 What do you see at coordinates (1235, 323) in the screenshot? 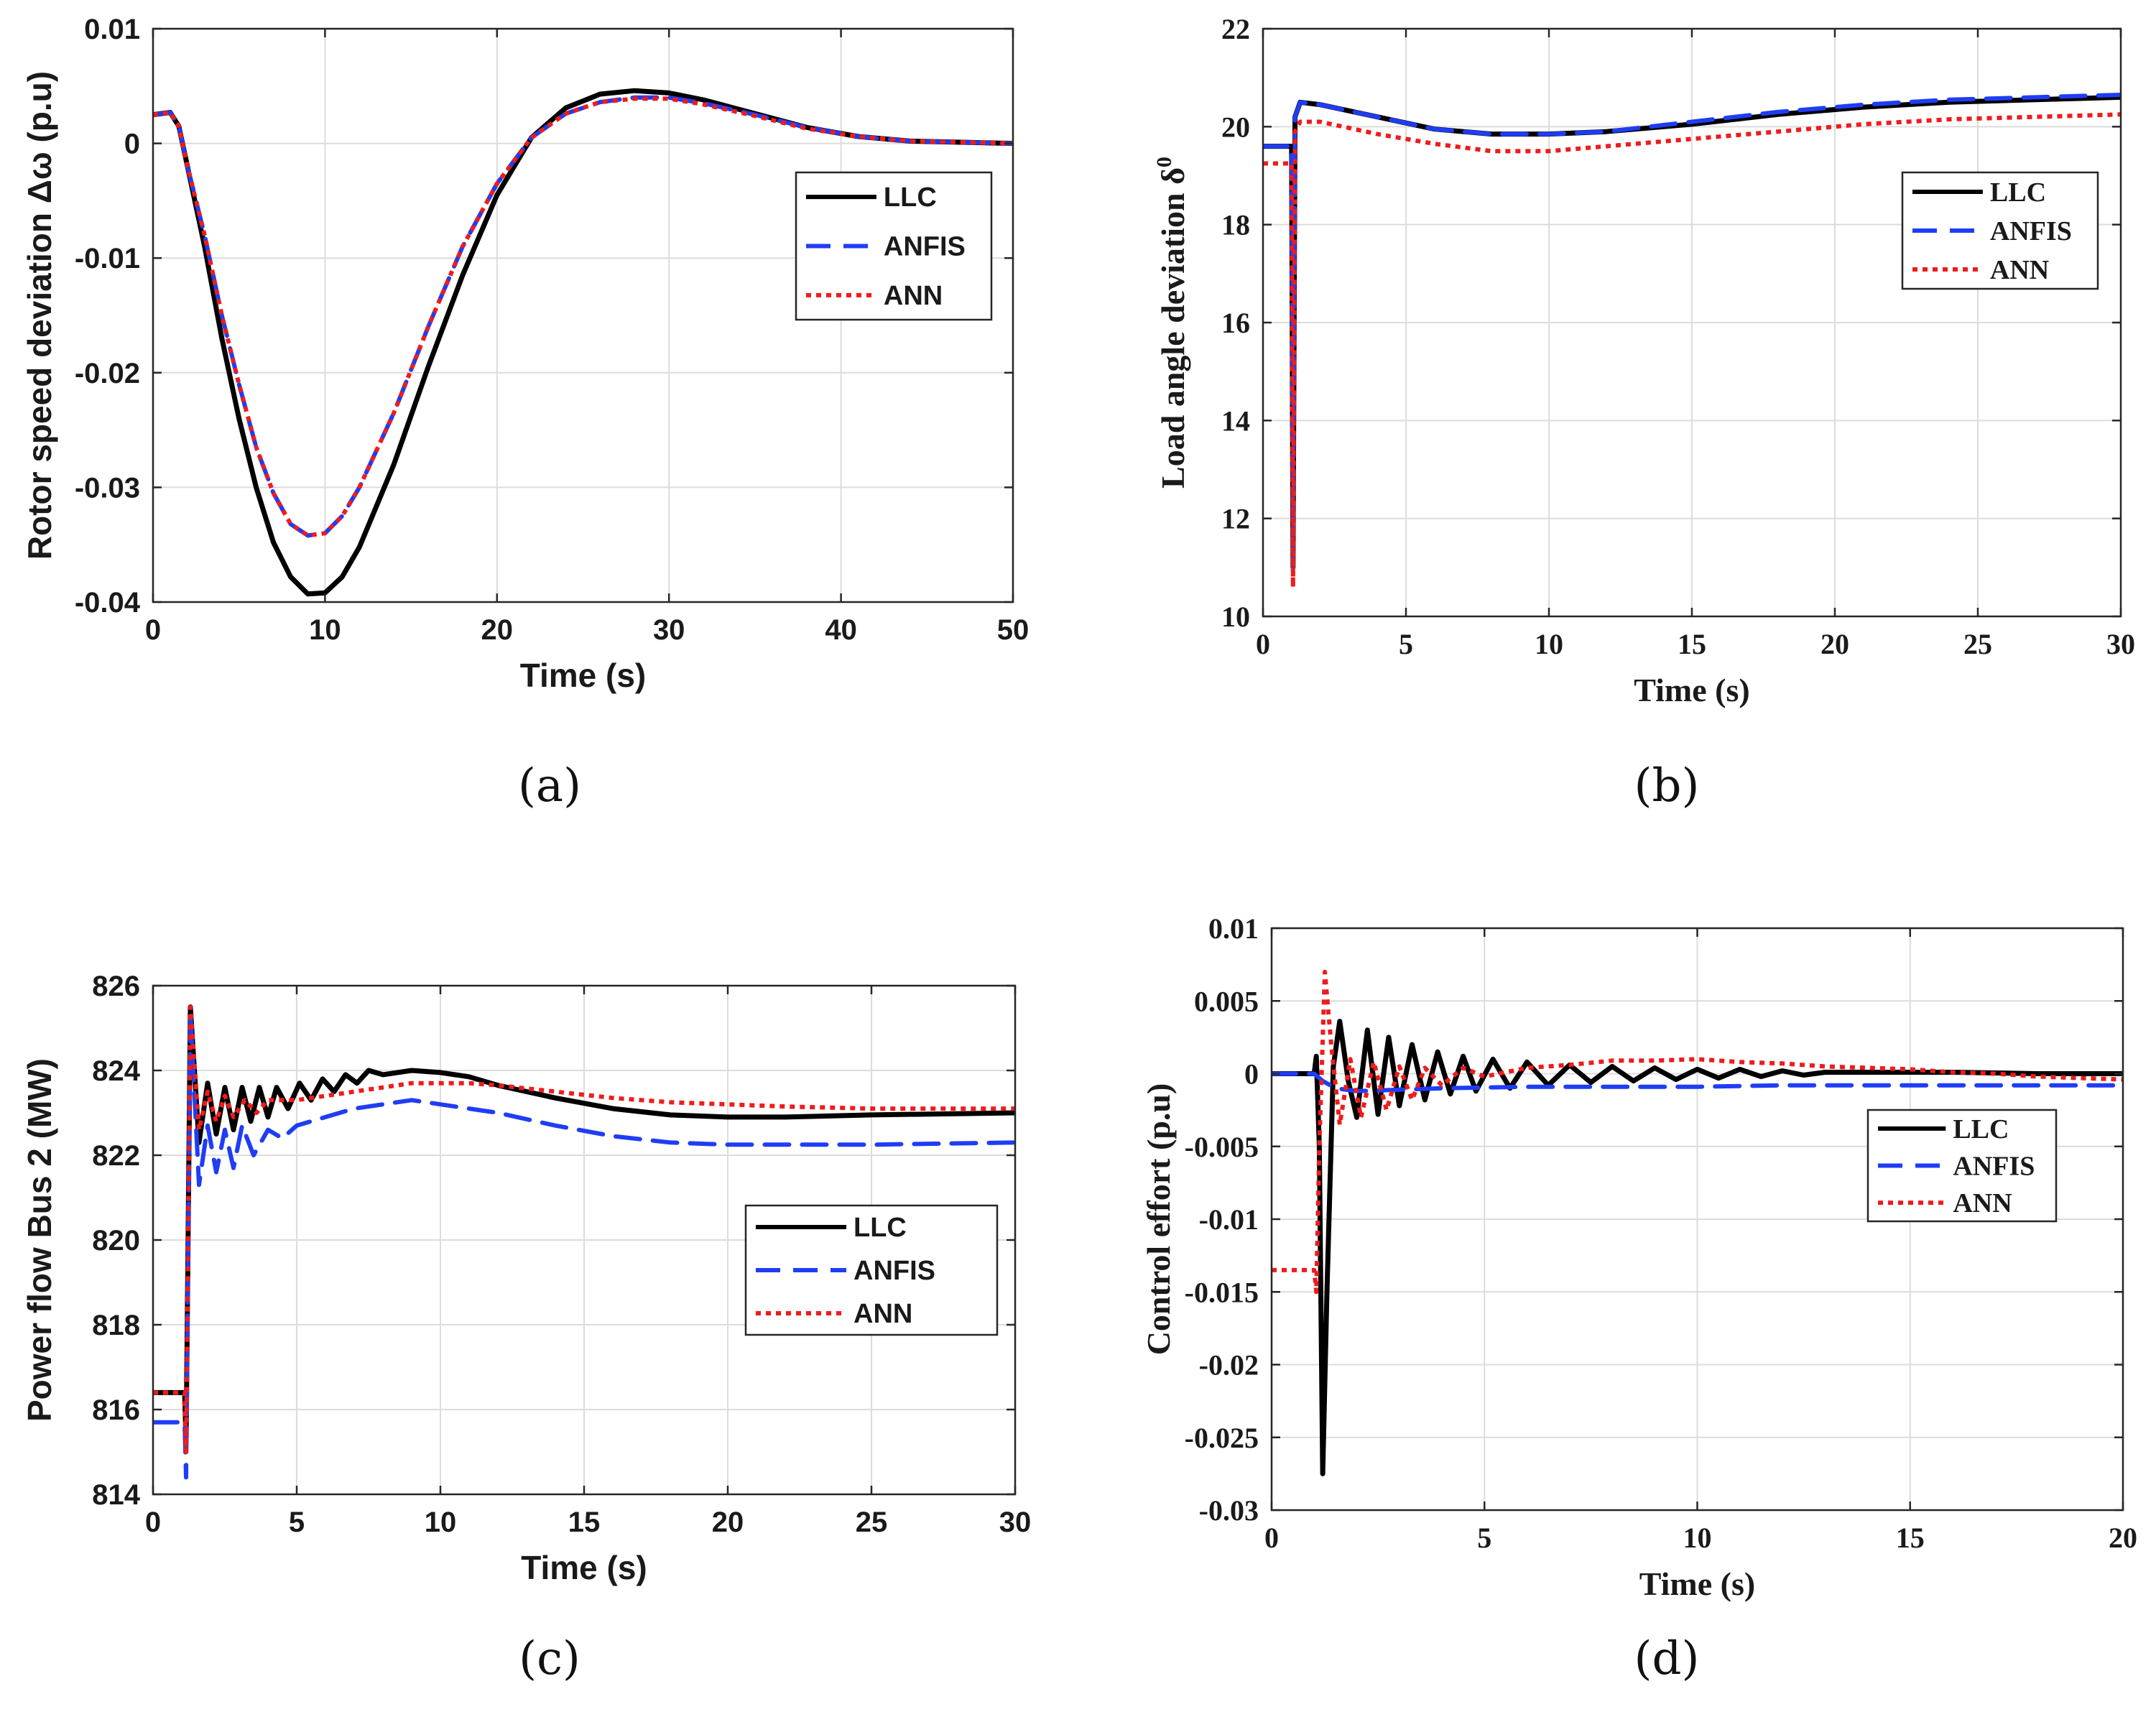
I see `y-tick-label: 16` at bounding box center [1235, 323].